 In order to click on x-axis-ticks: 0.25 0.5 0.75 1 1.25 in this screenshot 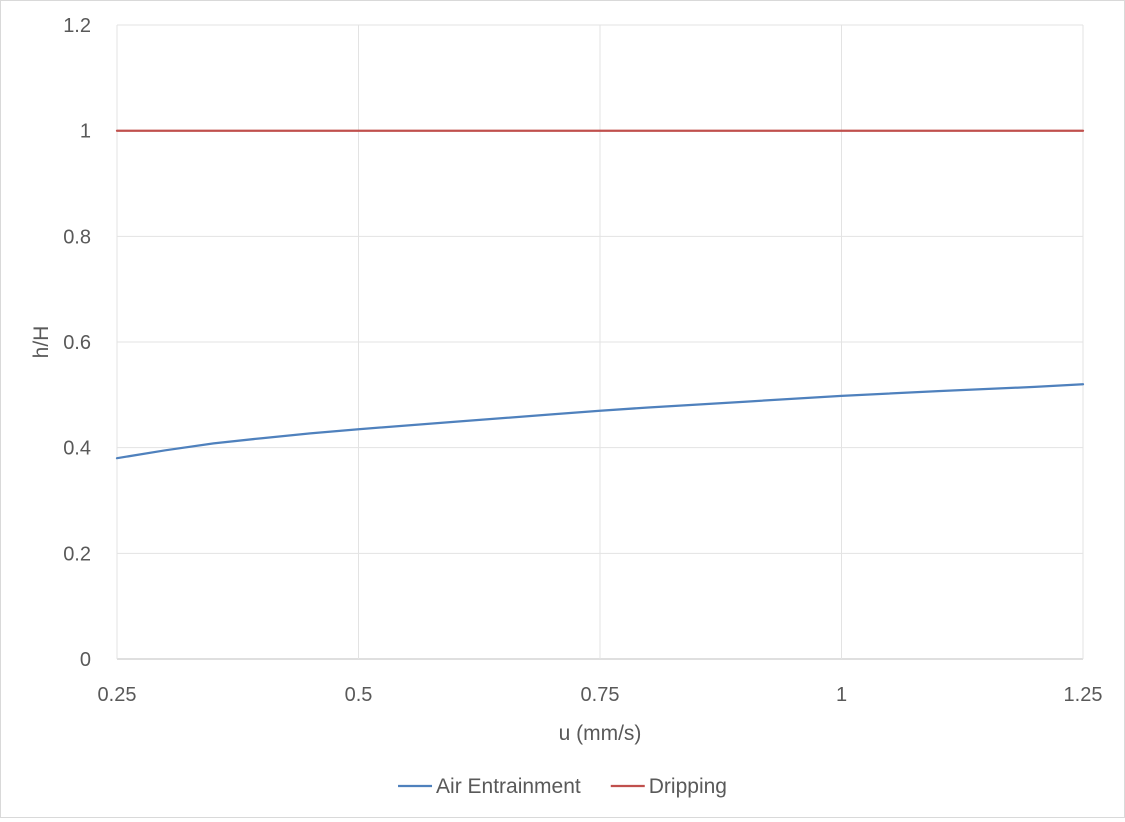, I will do `click(600, 695)`.